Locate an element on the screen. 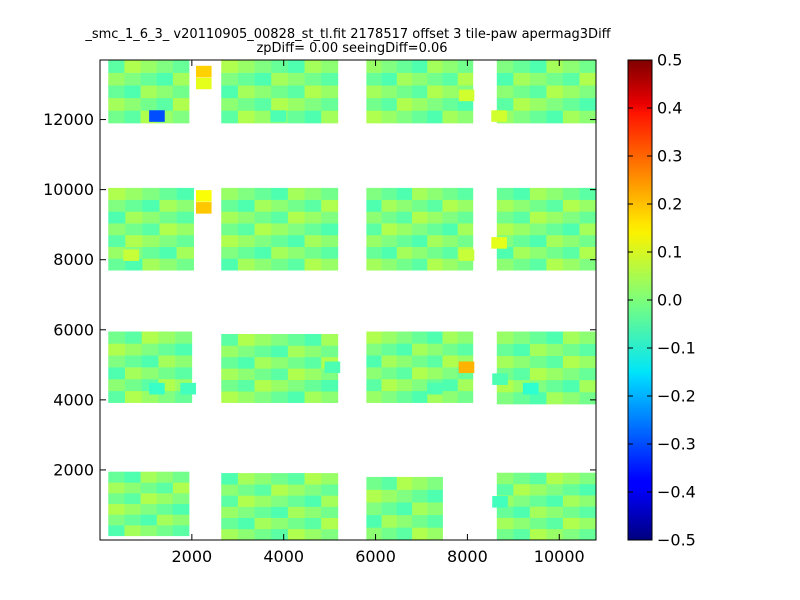 The height and width of the screenshot is (600, 800). y-tick-label: 10000 is located at coordinates (68, 189).